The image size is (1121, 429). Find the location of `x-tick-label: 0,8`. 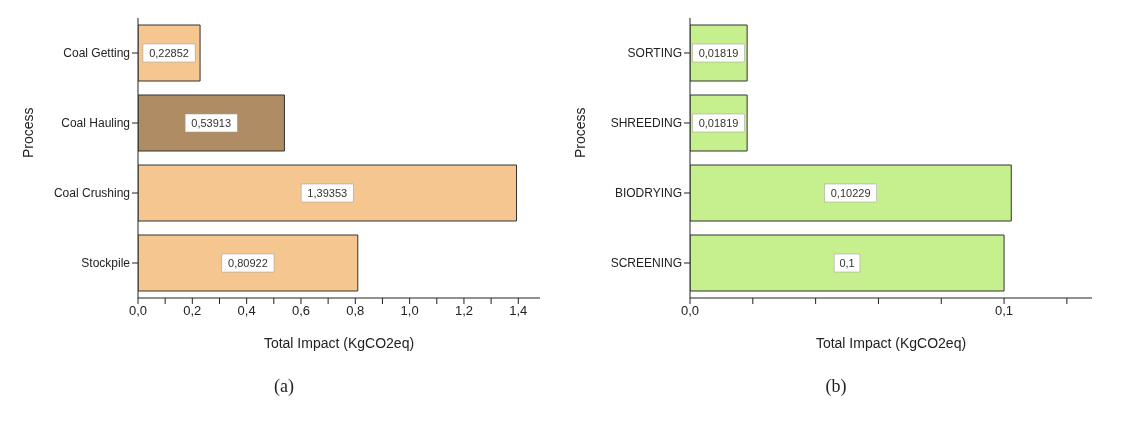

x-tick-label: 0,8 is located at coordinates (355, 311).